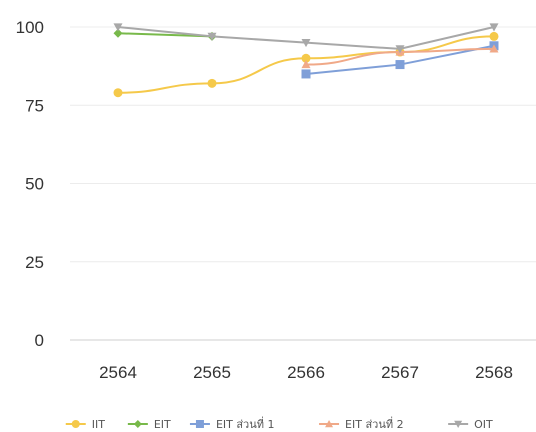 This screenshot has width=536, height=432. Describe the element at coordinates (470, 424) in the screenshot. I see `legend-item: OIT` at that location.